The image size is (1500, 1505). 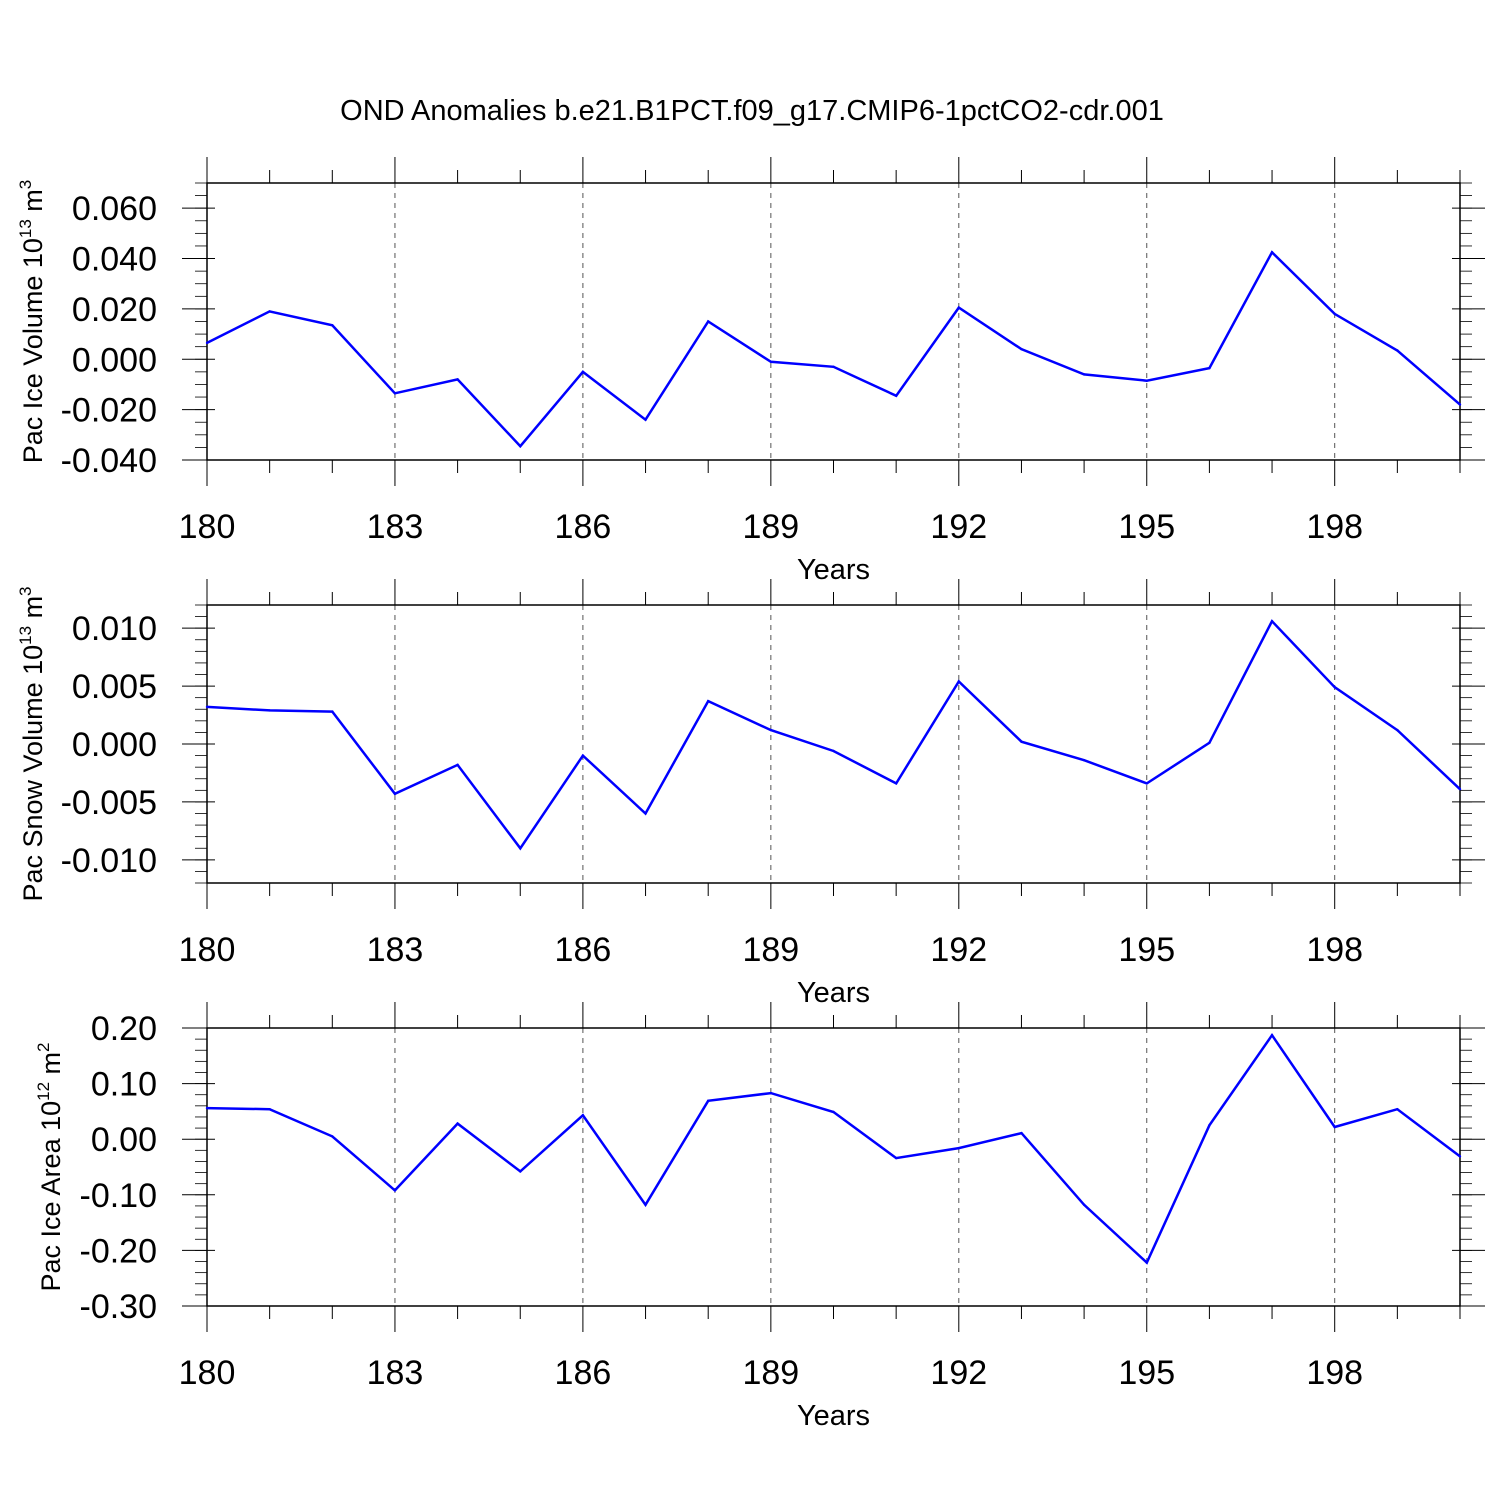 What do you see at coordinates (43, 1046) in the screenshot?
I see `y-axis-label-unit-exponent: 2` at bounding box center [43, 1046].